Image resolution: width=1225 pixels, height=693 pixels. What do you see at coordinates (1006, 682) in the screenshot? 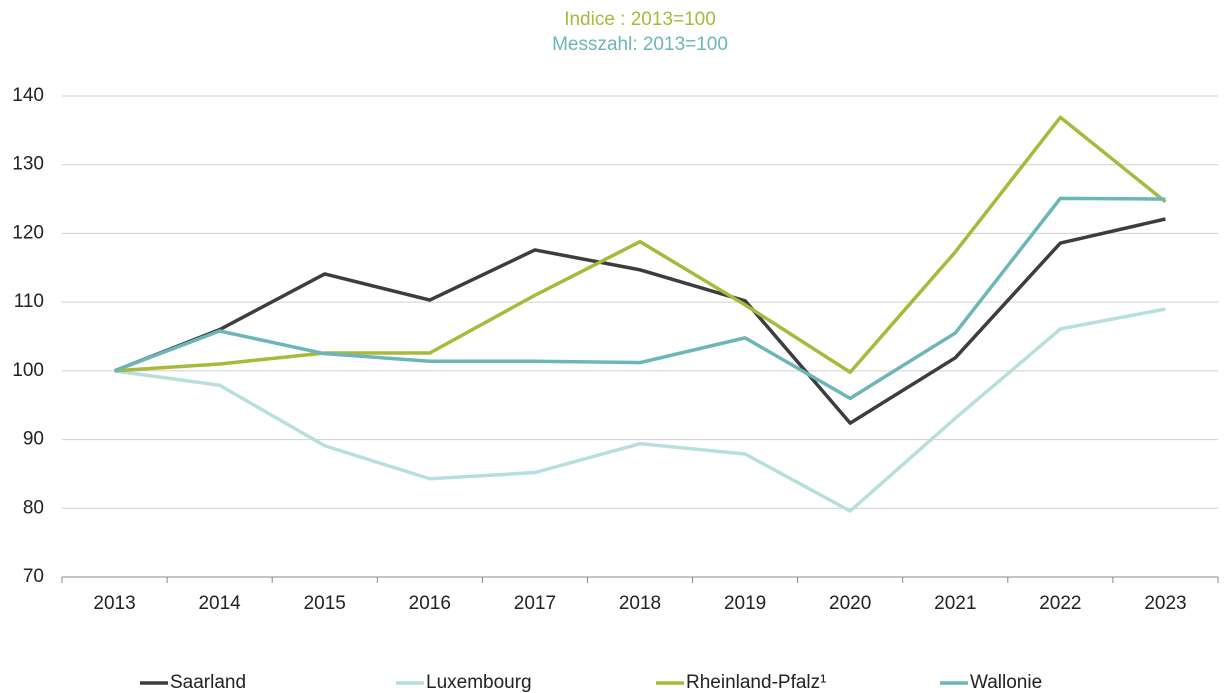
I see `legend-label: Wallonie` at bounding box center [1006, 682].